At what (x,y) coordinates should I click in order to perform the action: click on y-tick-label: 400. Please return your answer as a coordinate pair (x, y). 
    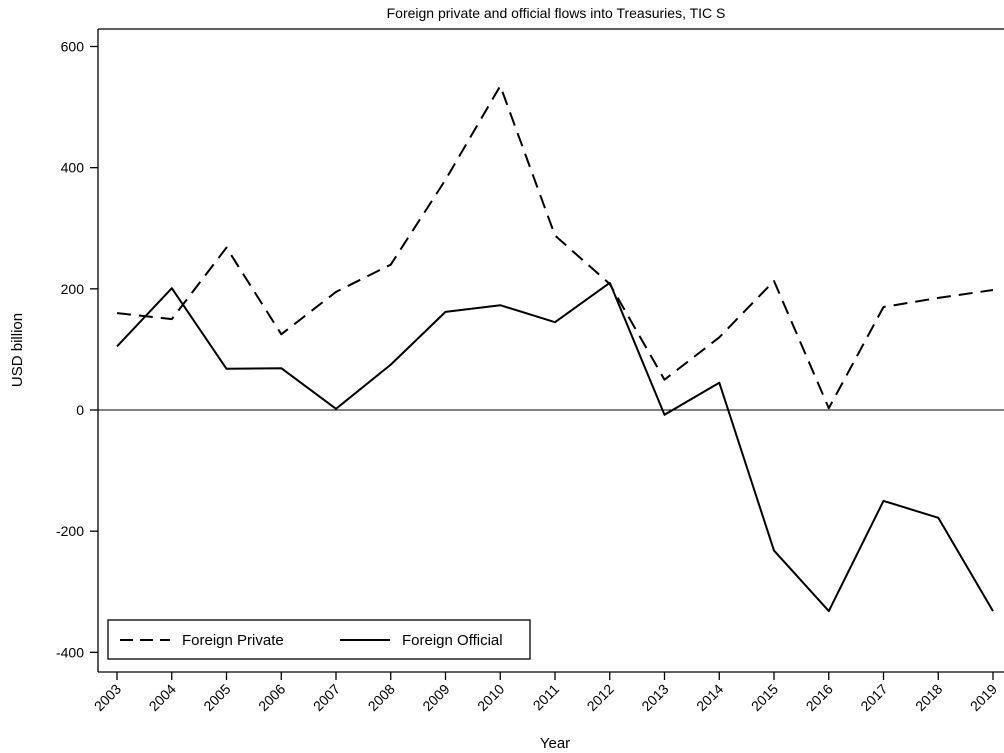
    Looking at the image, I should click on (73, 168).